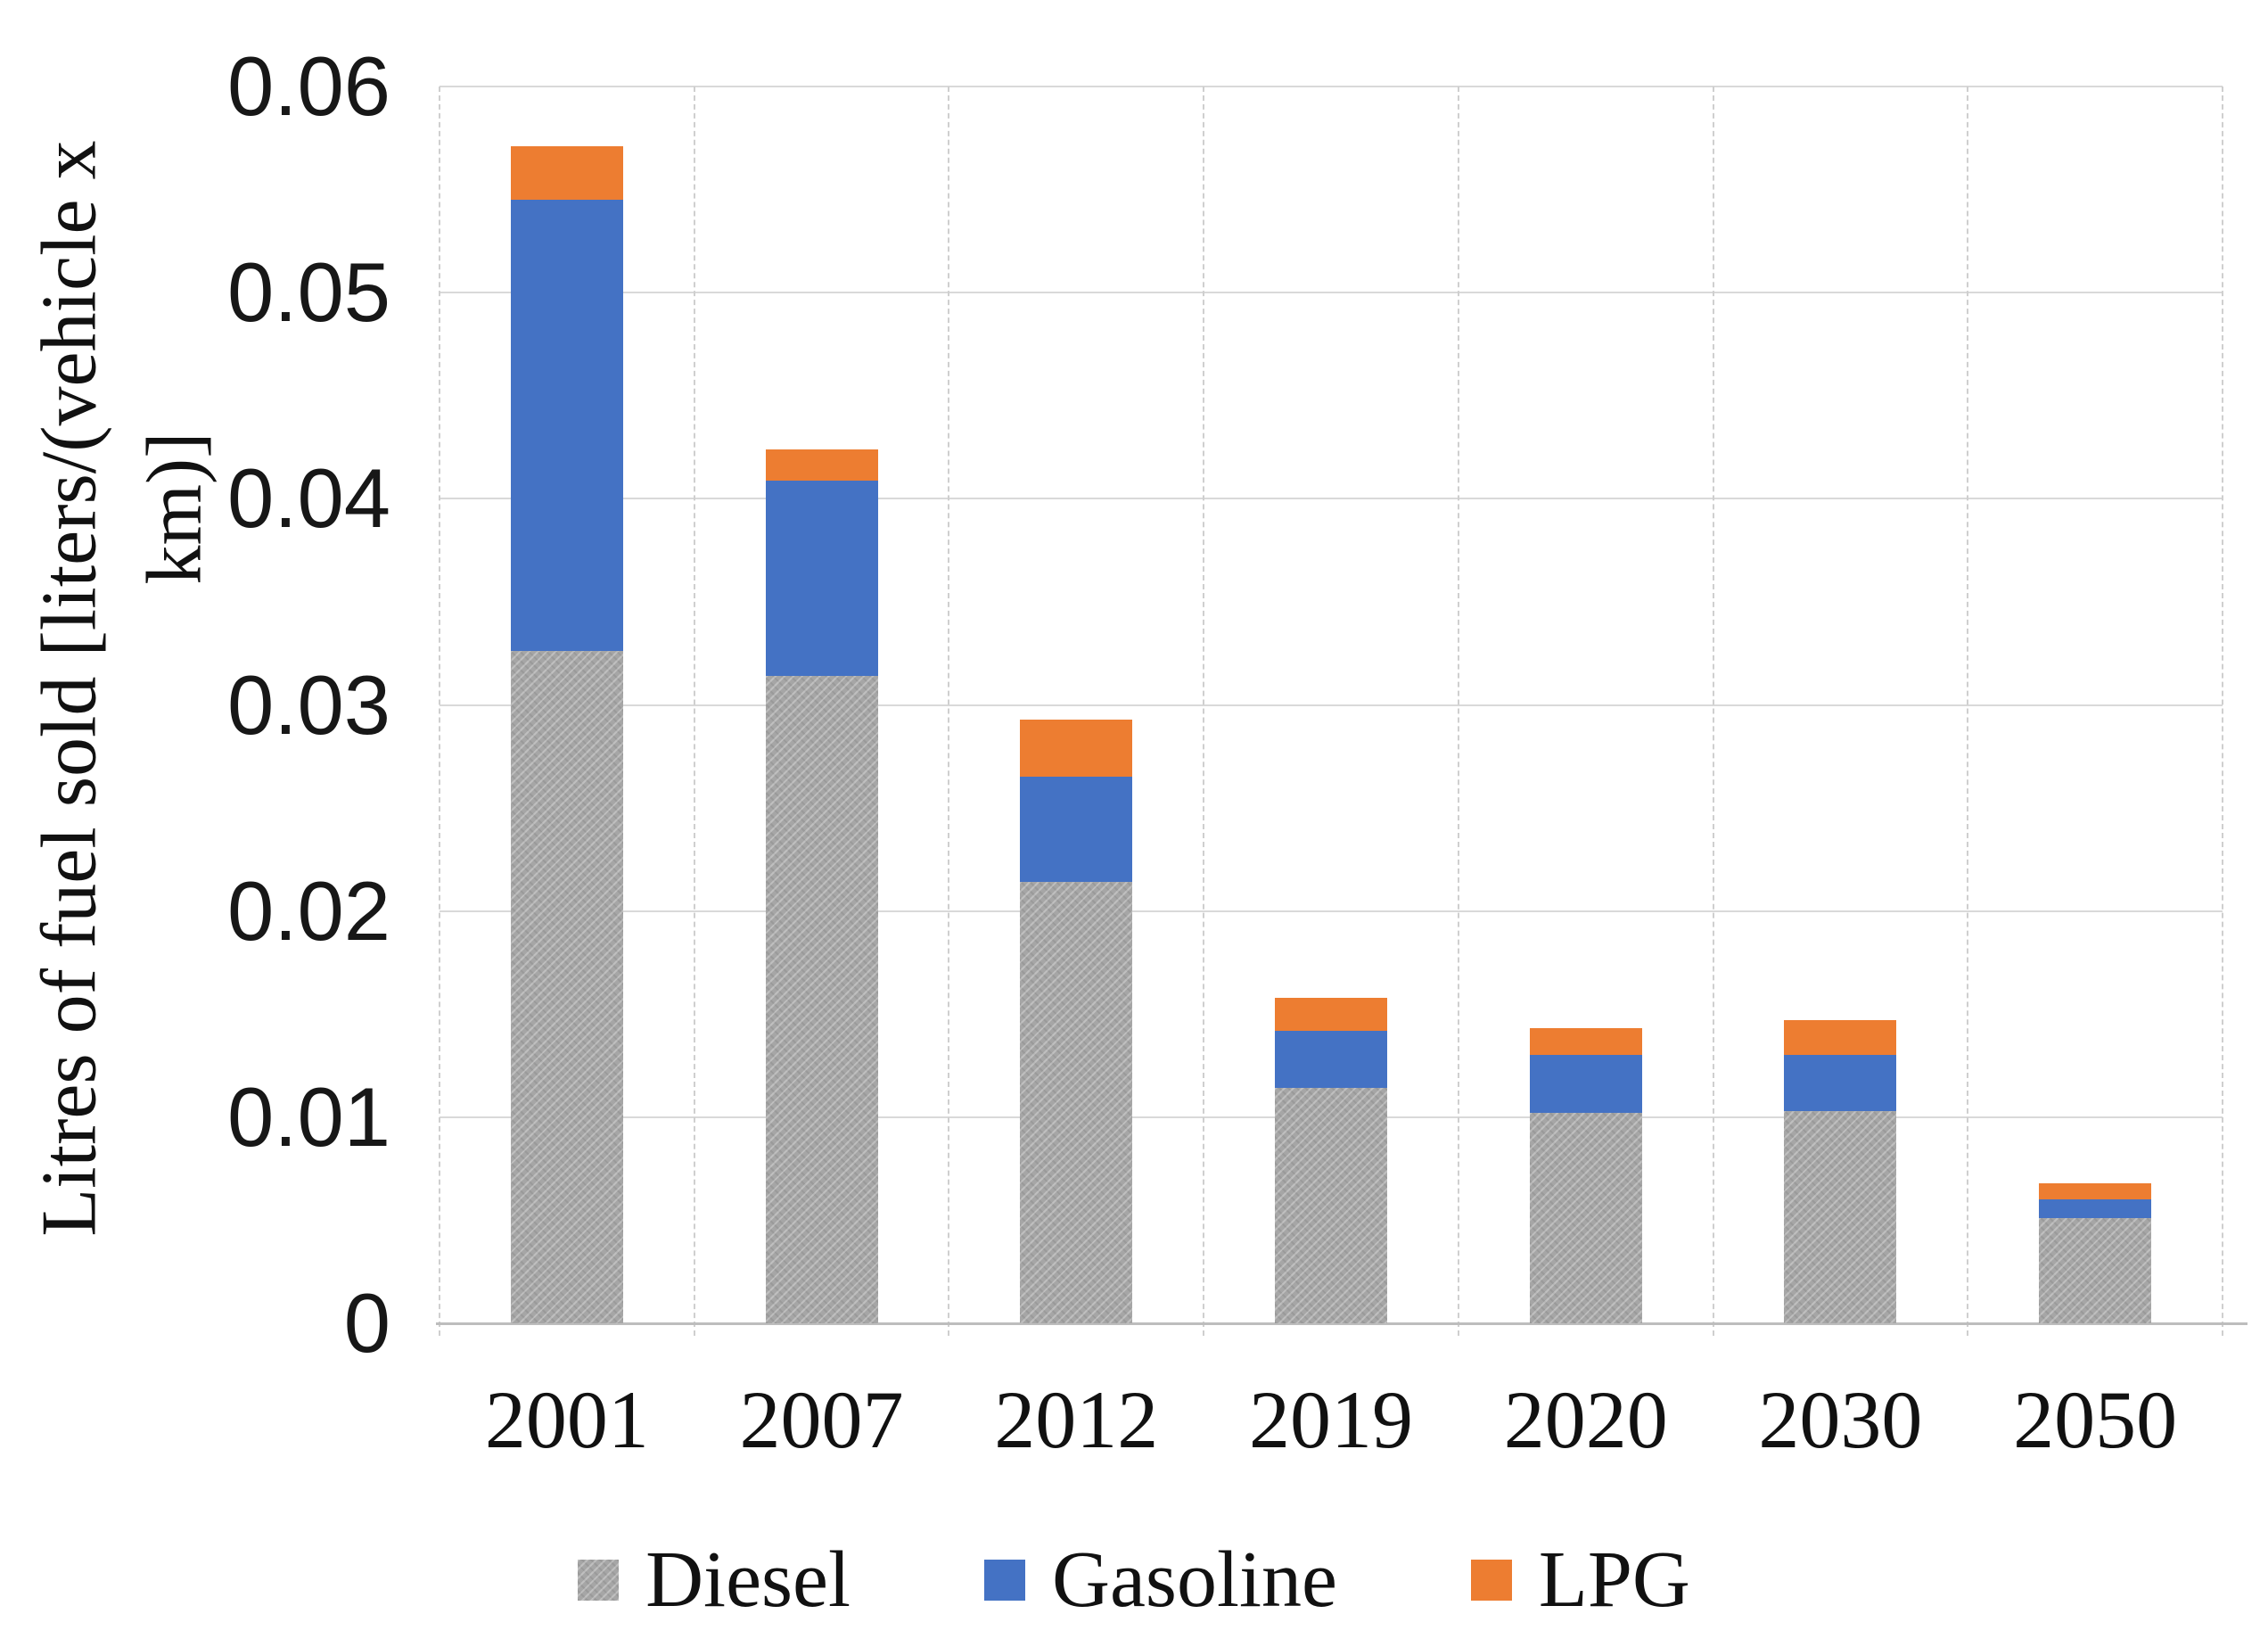 This screenshot has height=1647, width=2268. Describe the element at coordinates (1840, 1038) in the screenshot. I see `bar-segment-2030-lpg` at that location.